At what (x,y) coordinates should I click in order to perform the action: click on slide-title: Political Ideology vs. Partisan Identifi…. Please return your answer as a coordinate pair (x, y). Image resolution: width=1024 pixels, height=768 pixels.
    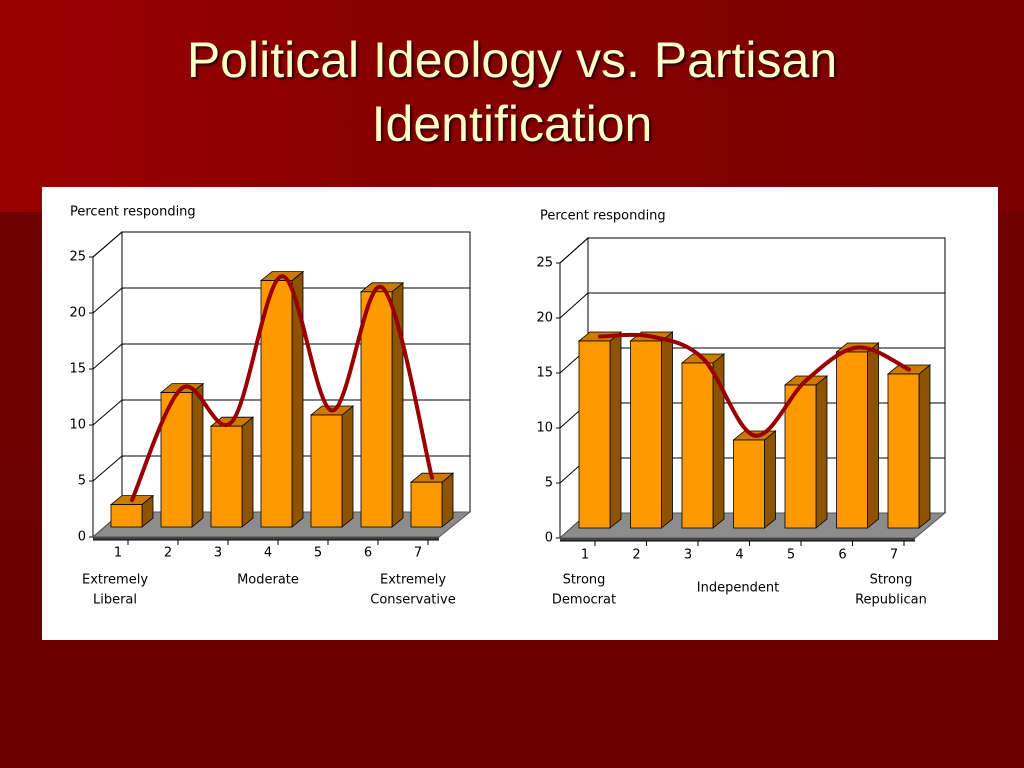
    Looking at the image, I should click on (512, 92).